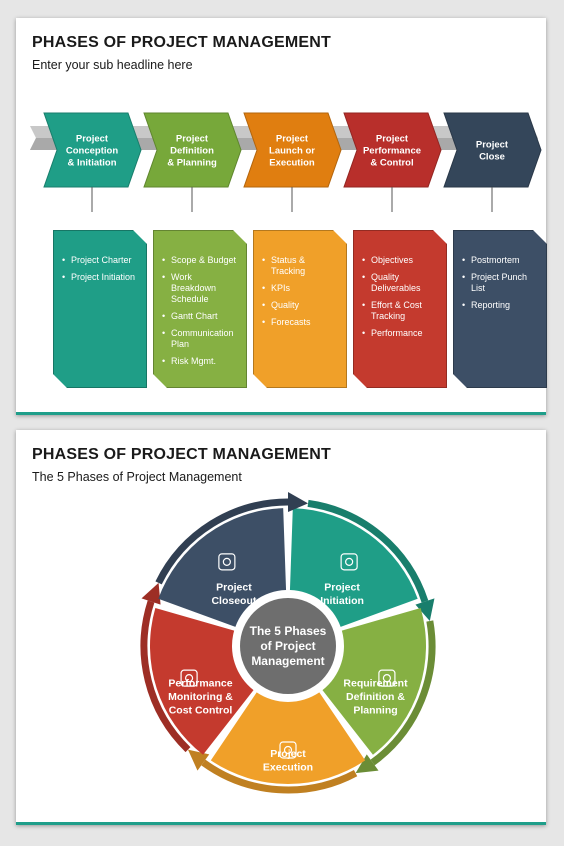 This screenshot has height=846, width=564. I want to click on slide2-title: PHASES OF PROJECT MANAGEMENT, so click(181, 454).